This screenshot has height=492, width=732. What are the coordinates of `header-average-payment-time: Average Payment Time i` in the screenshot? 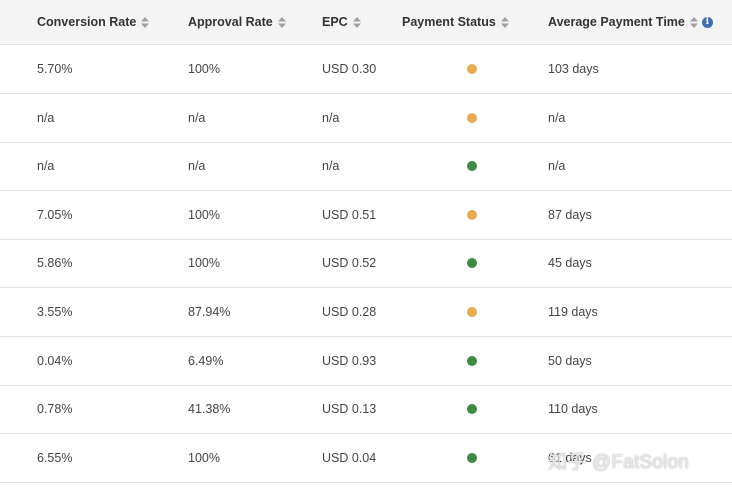 It's located at (630, 22).